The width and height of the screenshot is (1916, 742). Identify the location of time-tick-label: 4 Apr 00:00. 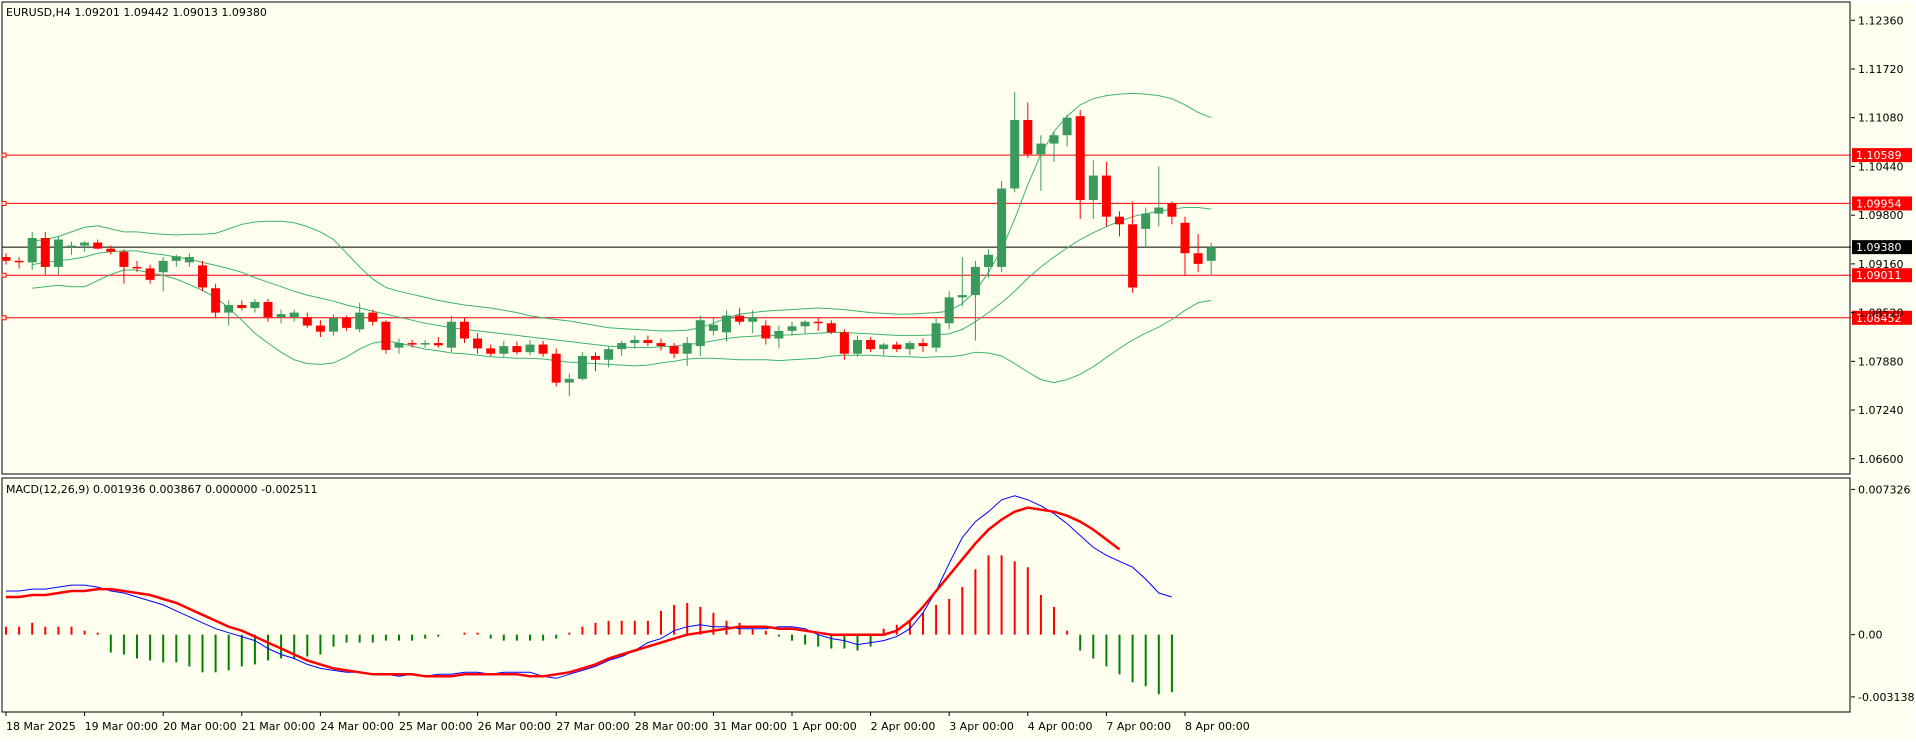
(1060, 726).